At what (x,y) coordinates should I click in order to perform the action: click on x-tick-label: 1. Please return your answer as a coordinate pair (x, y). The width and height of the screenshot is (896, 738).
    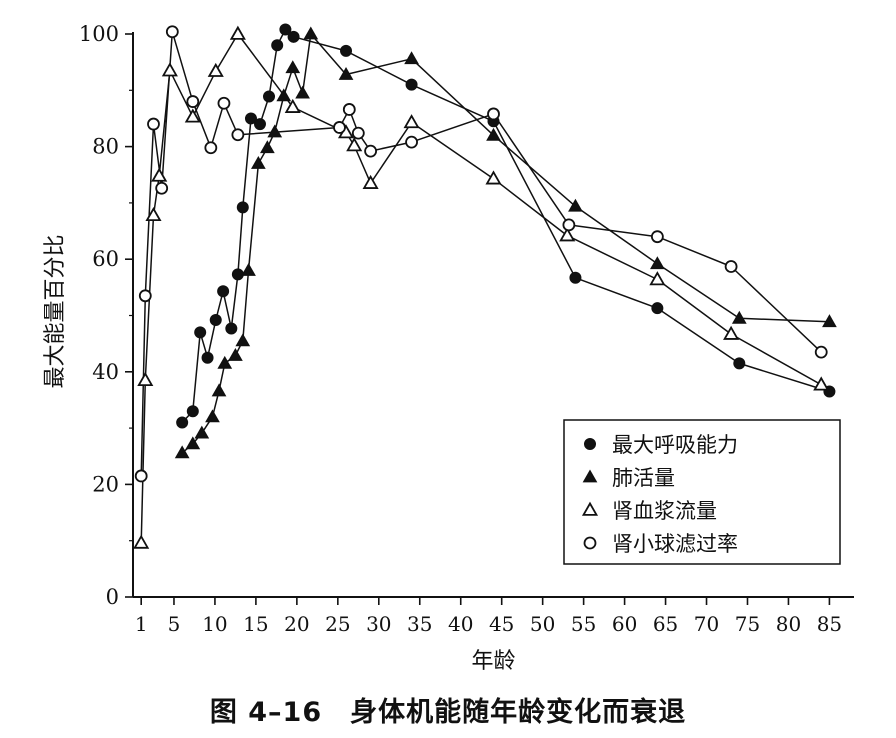
    Looking at the image, I should click on (141, 624).